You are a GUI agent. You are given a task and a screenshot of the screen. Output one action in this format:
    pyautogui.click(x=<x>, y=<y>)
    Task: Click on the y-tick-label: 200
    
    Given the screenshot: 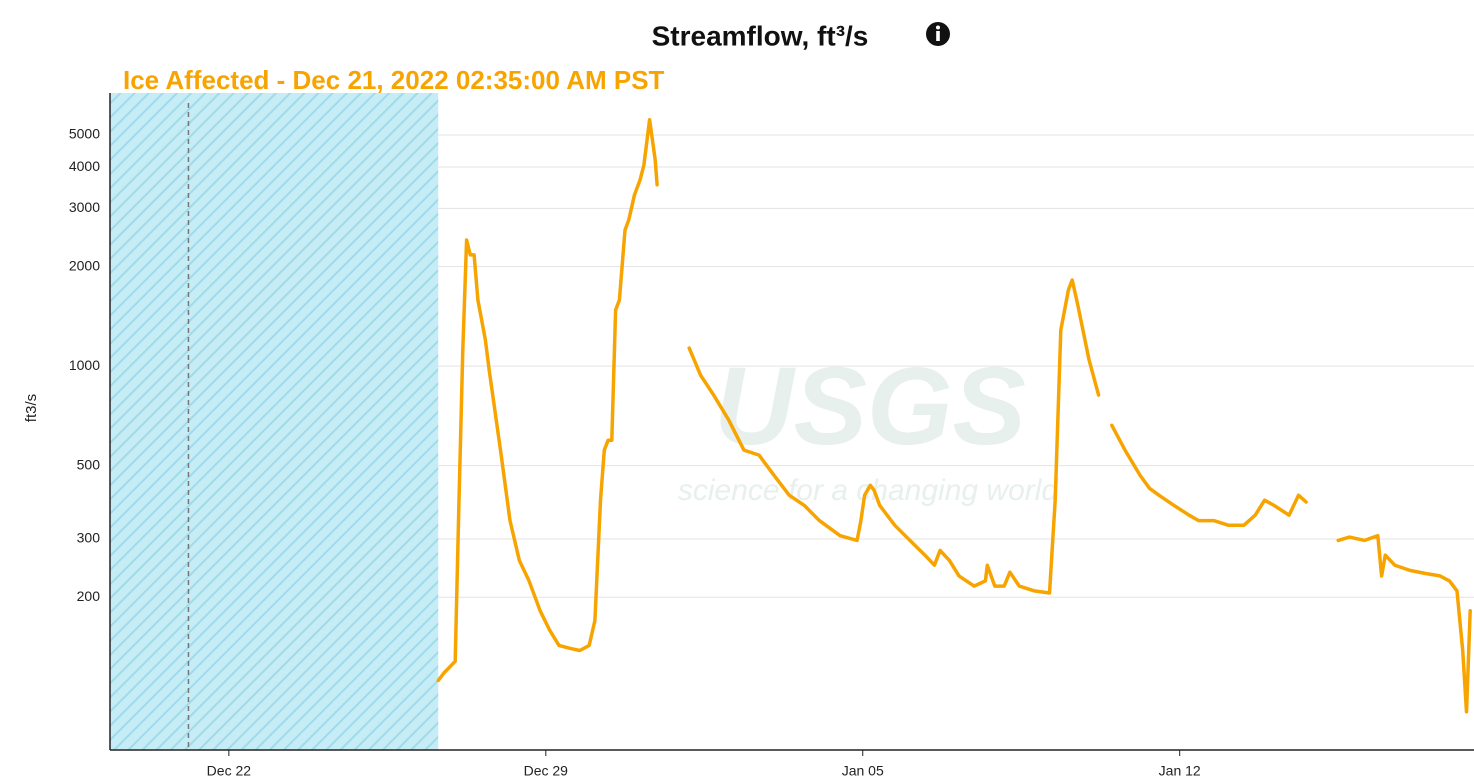 What is the action you would take?
    pyautogui.click(x=89, y=596)
    